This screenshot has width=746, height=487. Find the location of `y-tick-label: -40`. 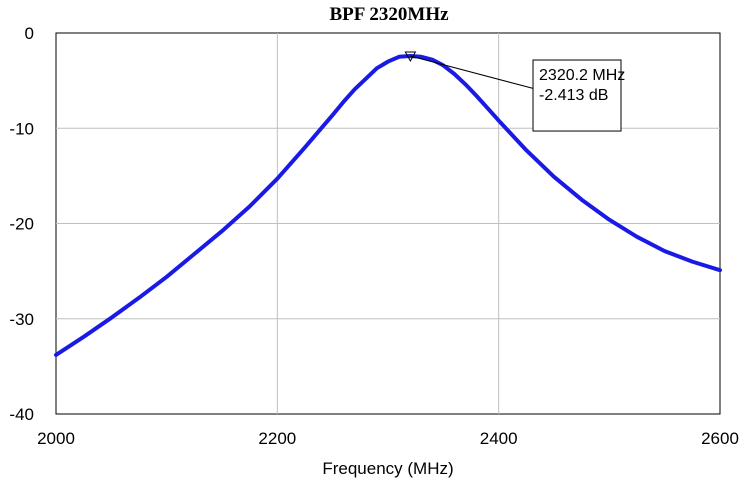

y-tick-label: -40 is located at coordinates (21, 414).